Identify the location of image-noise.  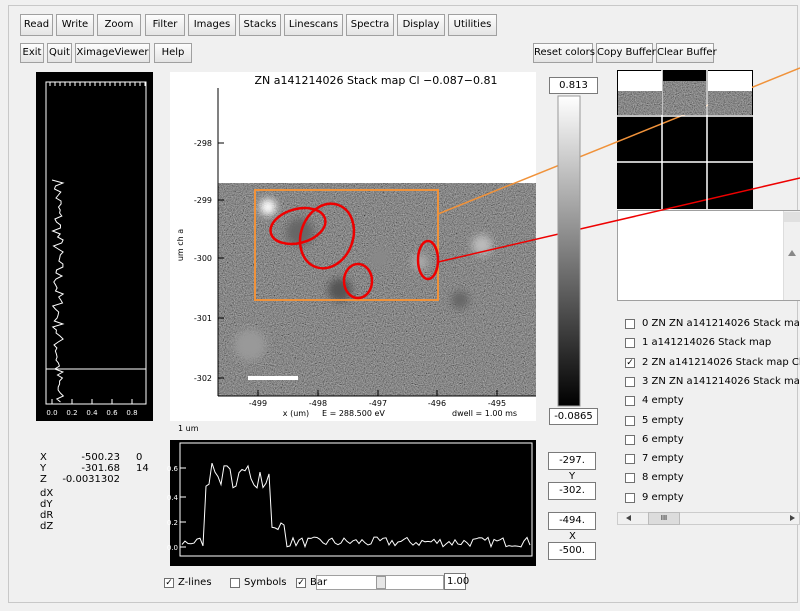
(377, 289).